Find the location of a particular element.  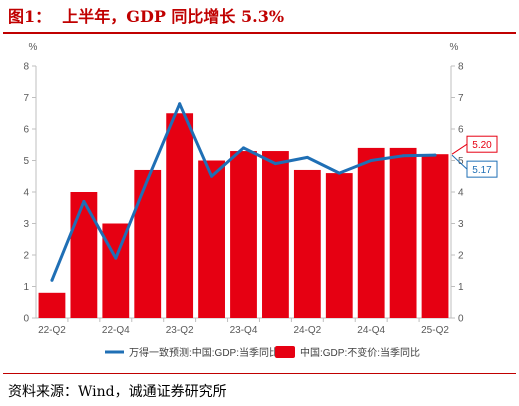

y-tick-label-right: 7 is located at coordinates (461, 98).